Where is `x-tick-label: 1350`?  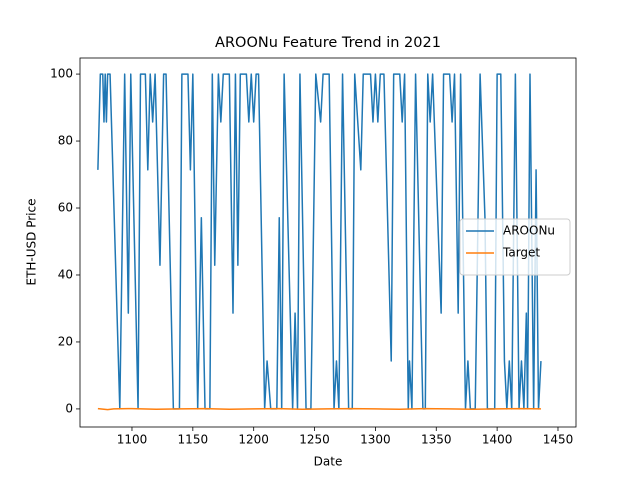
x-tick-label: 1350 is located at coordinates (436, 440).